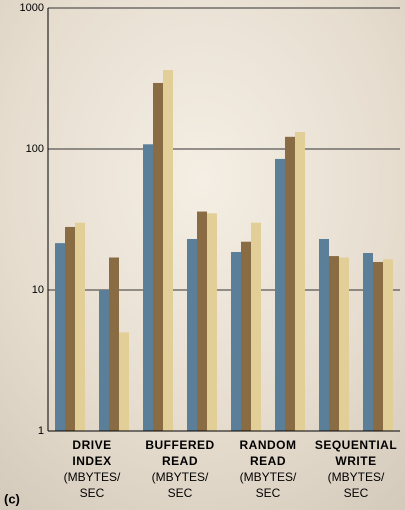 The image size is (405, 510). Describe the element at coordinates (355, 461) in the screenshot. I see `x-tick-label: WRITE` at that location.